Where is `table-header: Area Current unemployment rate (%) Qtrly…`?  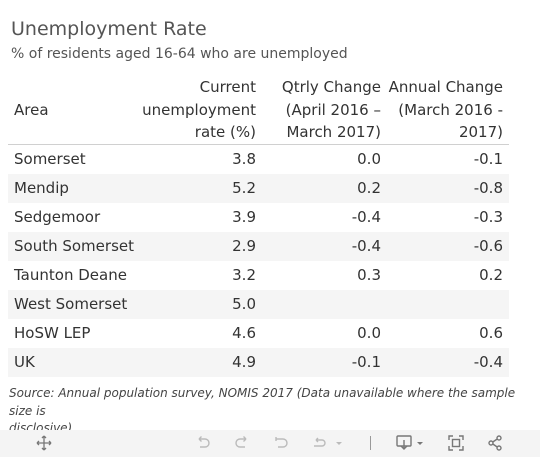 table-header: Area Current unemployment rate (%) Qtrly… is located at coordinates (258, 110).